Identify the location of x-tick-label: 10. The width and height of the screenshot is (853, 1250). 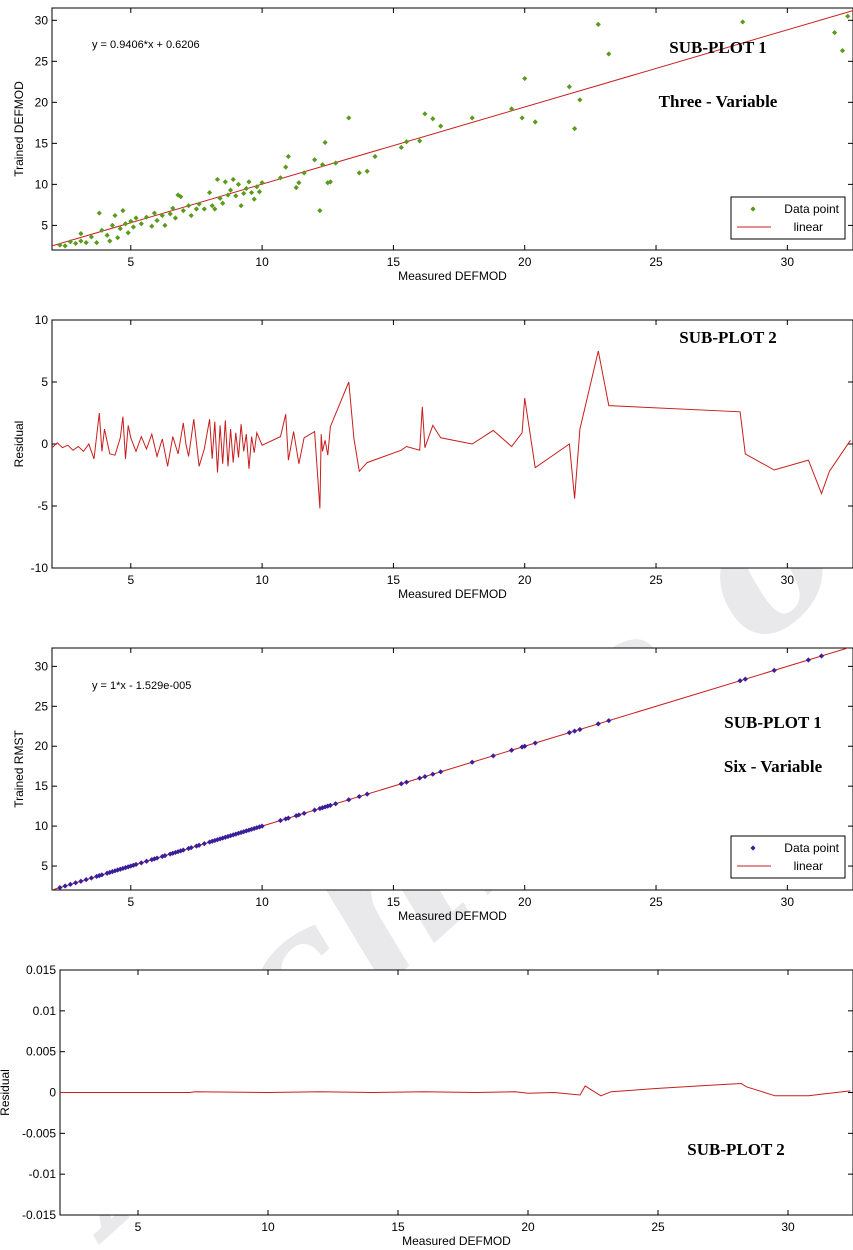
(262, 580).